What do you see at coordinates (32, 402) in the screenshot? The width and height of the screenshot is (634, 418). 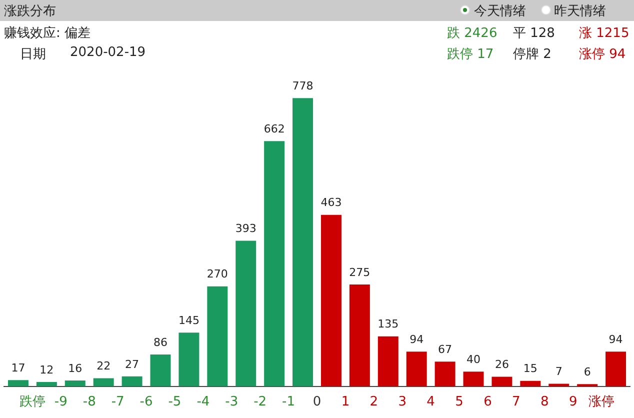 I see `x-tick-label: 跌停` at bounding box center [32, 402].